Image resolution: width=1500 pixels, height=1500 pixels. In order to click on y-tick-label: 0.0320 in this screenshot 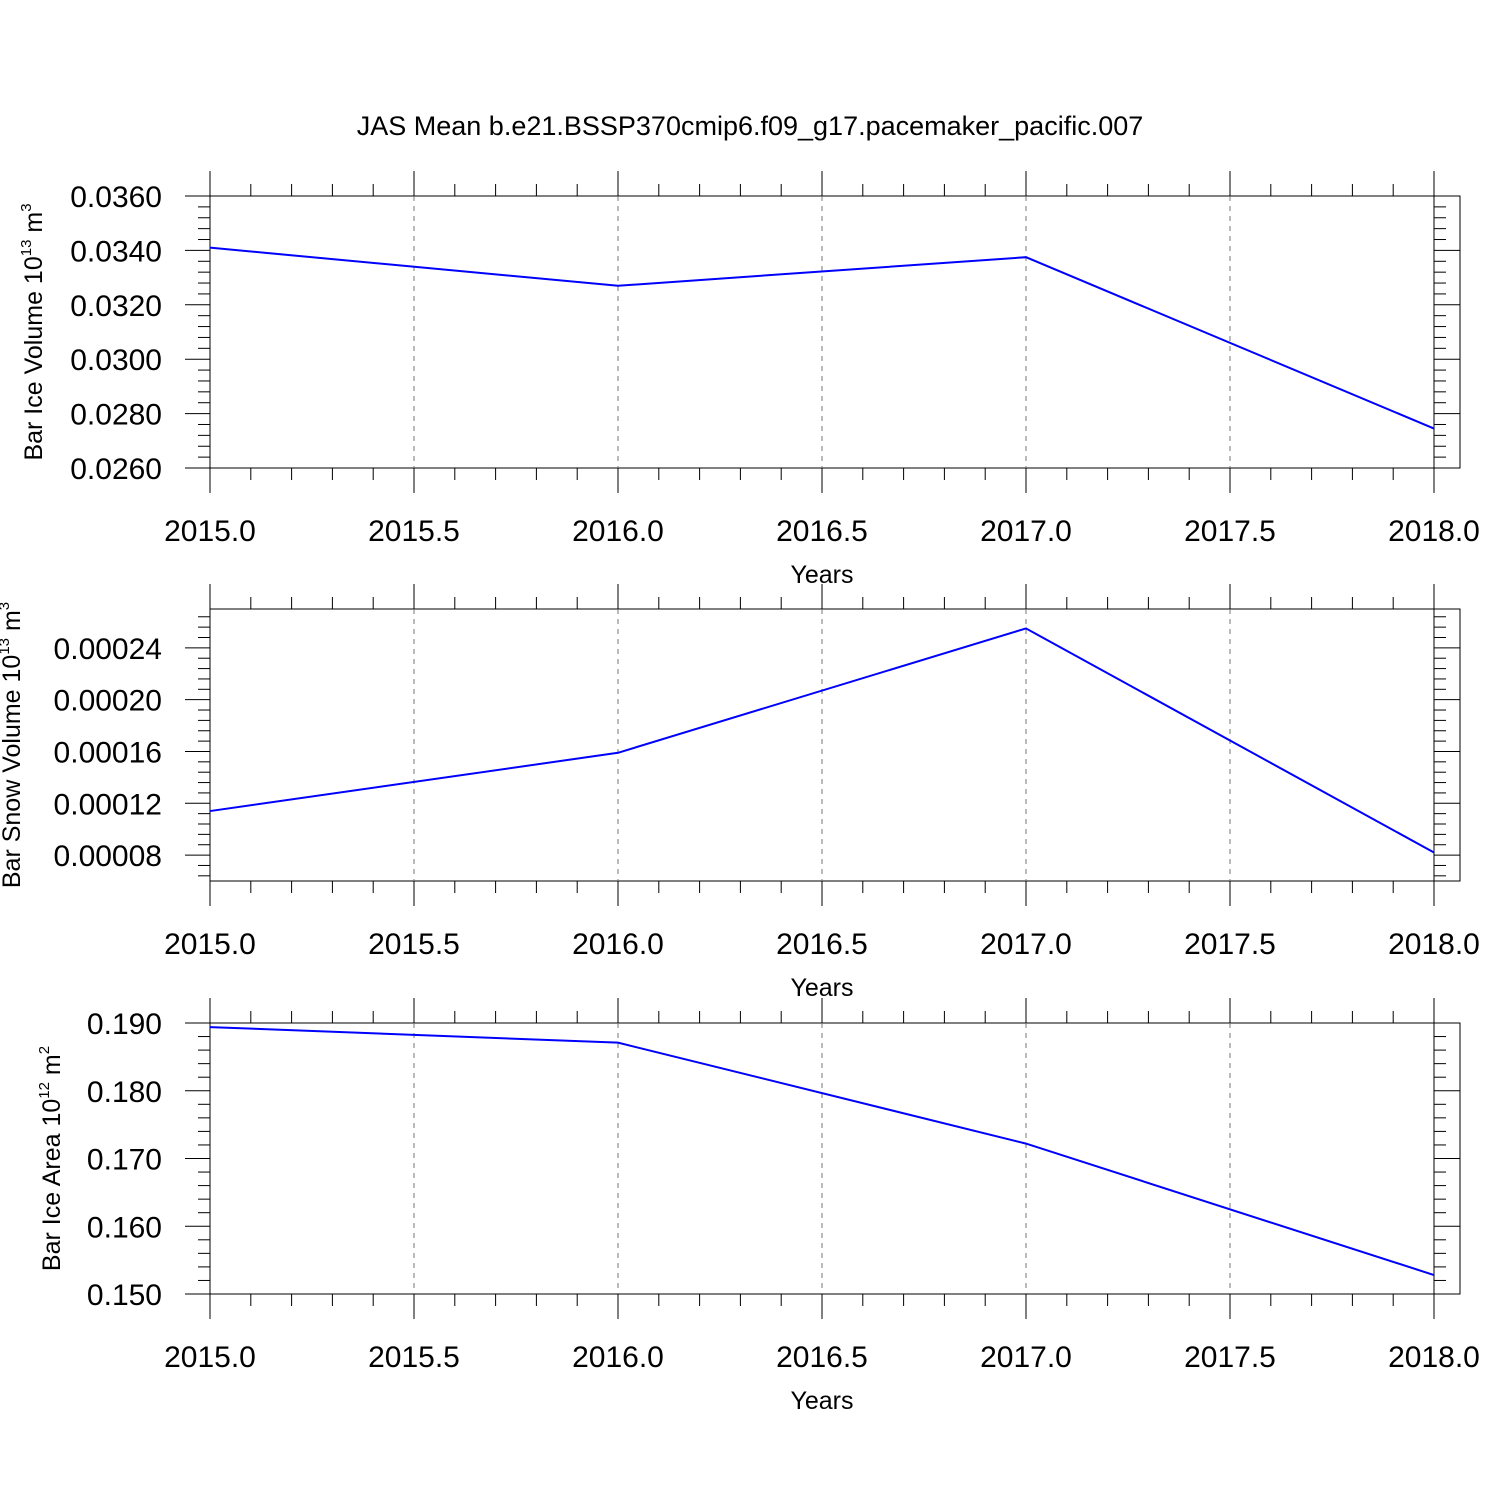, I will do `click(116, 306)`.